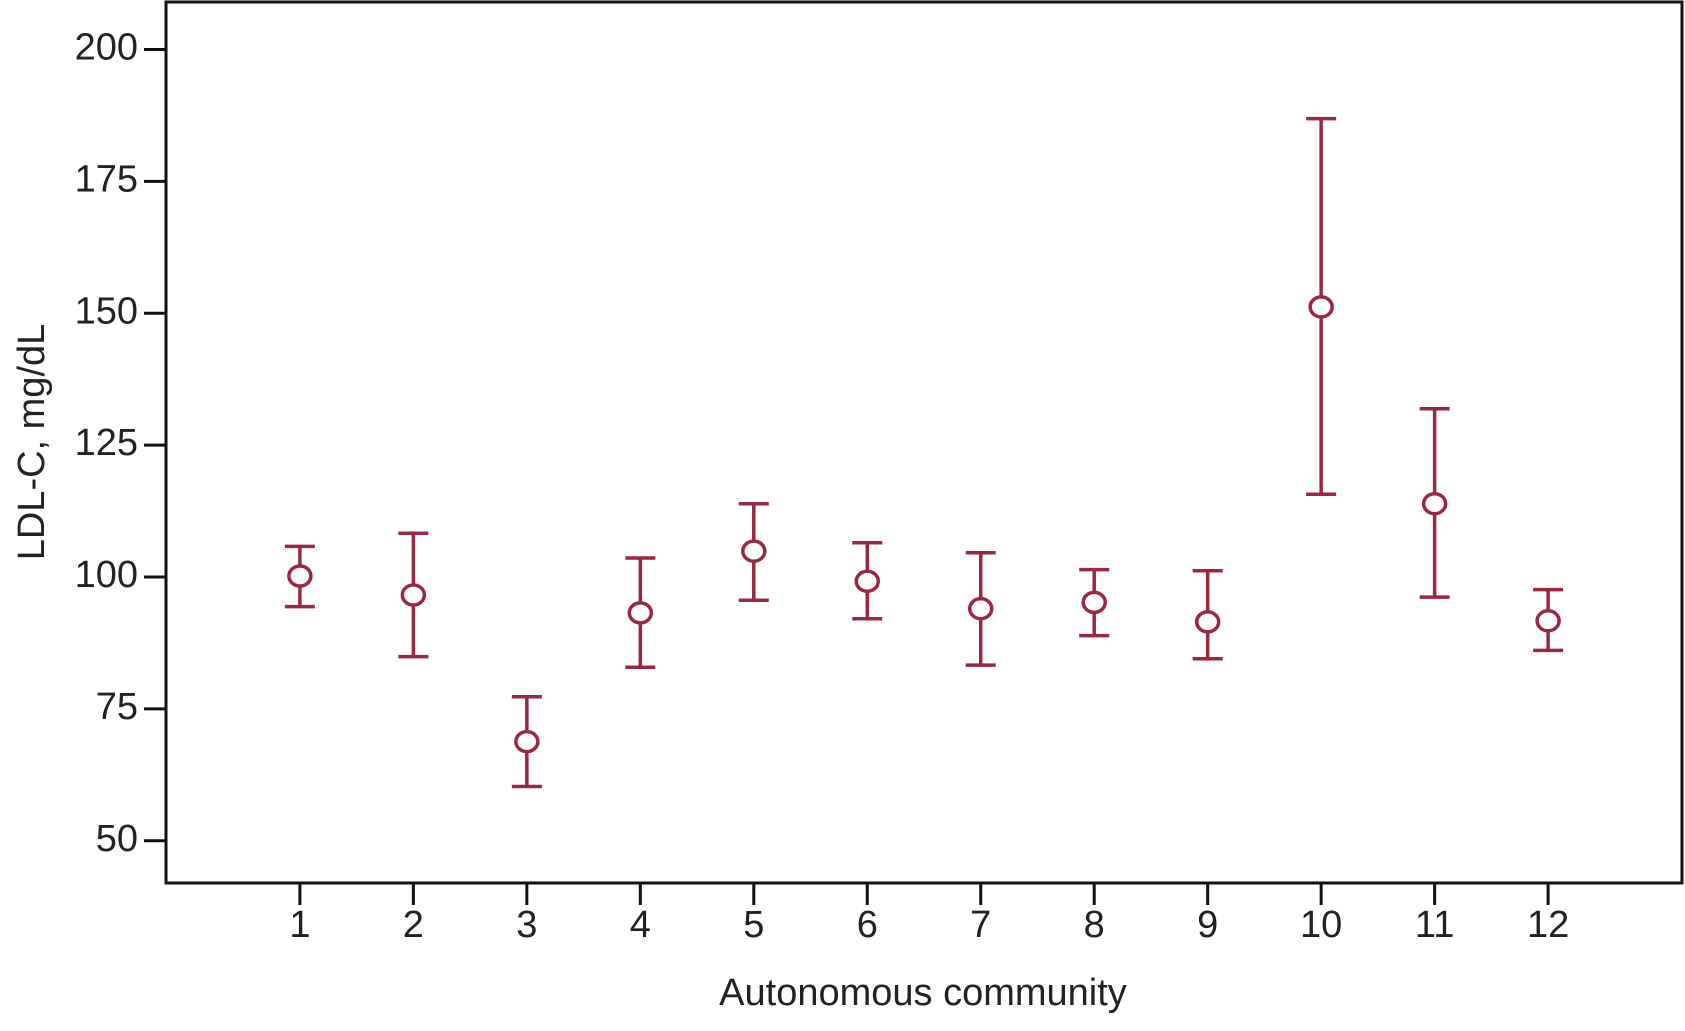 Image resolution: width=1685 pixels, height=1031 pixels. I want to click on x-tick-label: 11, so click(1434, 925).